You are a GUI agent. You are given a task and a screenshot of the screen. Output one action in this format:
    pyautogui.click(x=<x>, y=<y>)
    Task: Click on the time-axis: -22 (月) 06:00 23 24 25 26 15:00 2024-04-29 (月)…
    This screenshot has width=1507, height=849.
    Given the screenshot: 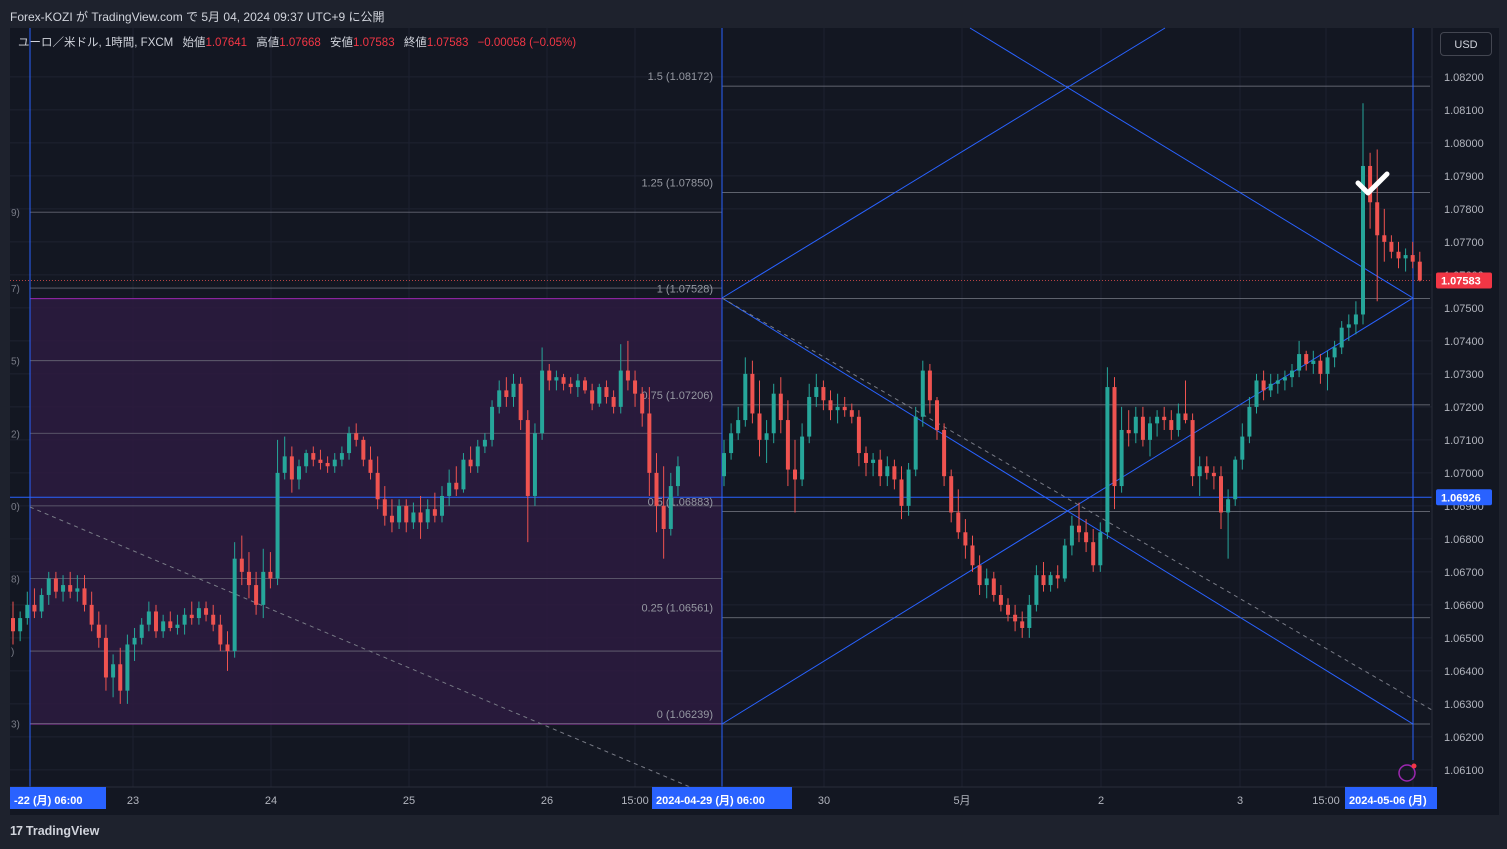 What is the action you would take?
    pyautogui.click(x=754, y=789)
    